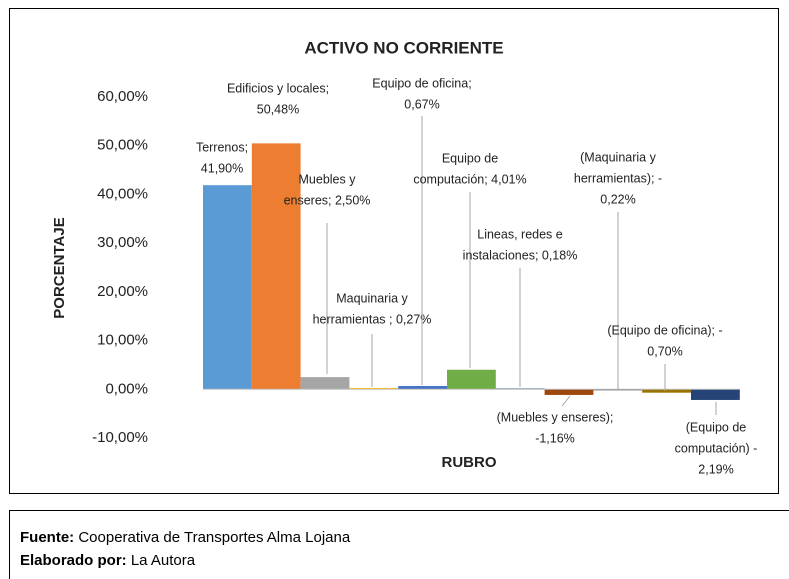 This screenshot has width=789, height=579. I want to click on author: La Autora, so click(163, 560).